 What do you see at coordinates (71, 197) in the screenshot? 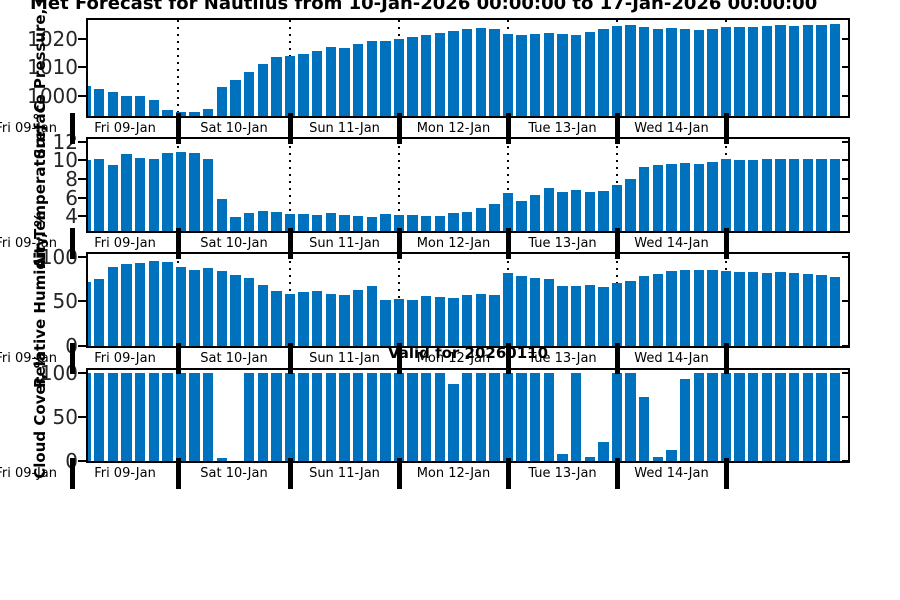
I see `y-tick-label: 6` at bounding box center [71, 197].